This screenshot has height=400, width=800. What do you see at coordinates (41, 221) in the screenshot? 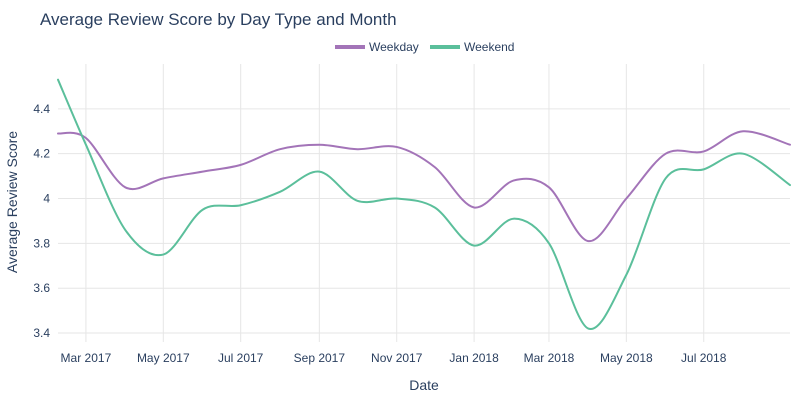
I see `y-axis-ticks: 3.4 3.6 3.8 4 4.2 4.4` at bounding box center [41, 221].